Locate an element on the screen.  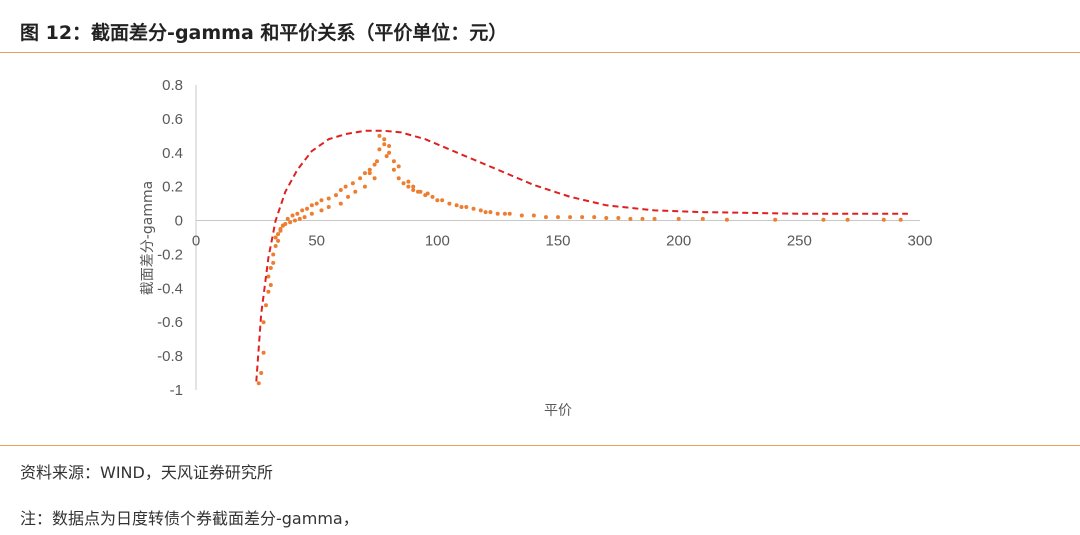
x-tick-label: 200 is located at coordinates (678, 241).